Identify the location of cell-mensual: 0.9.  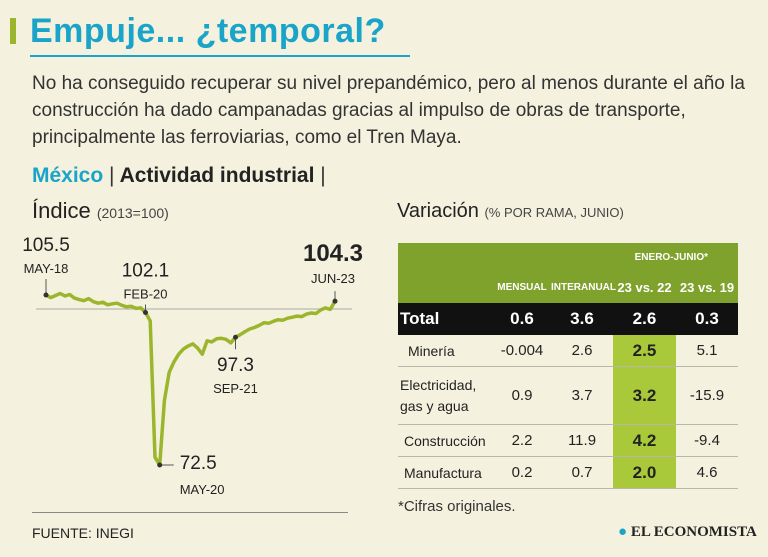
(522, 395).